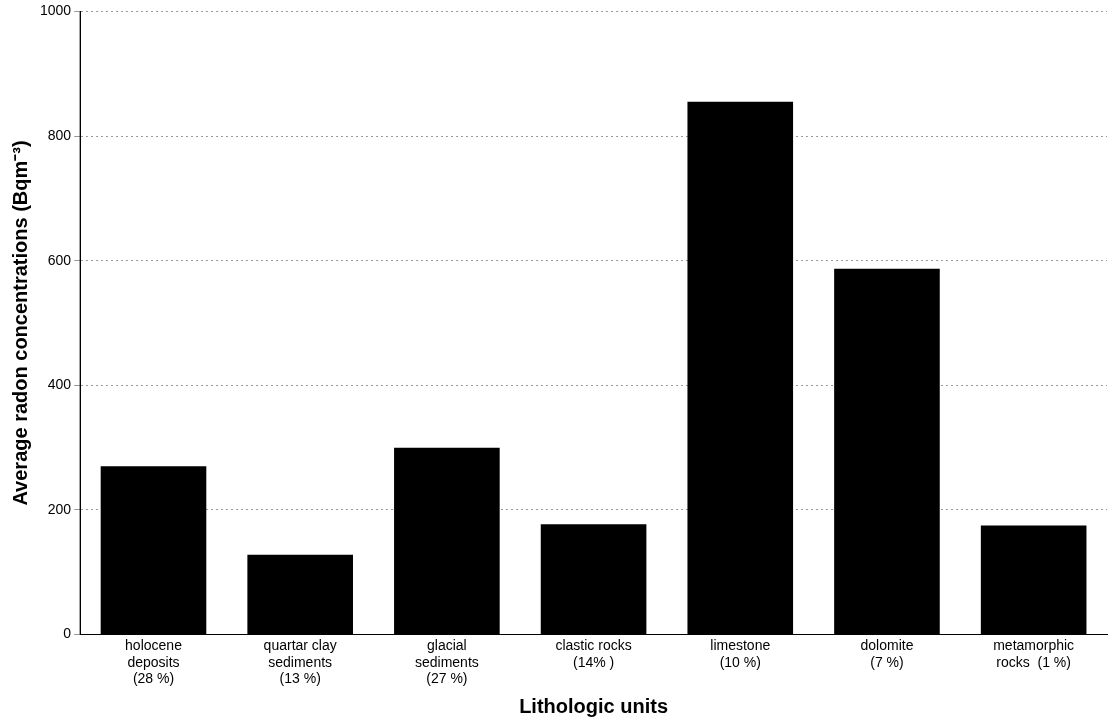 The height and width of the screenshot is (728, 1117). Describe the element at coordinates (19, 323) in the screenshot. I see `y-axis-title: Average radon concentrations (Bqm⁻³)` at that location.